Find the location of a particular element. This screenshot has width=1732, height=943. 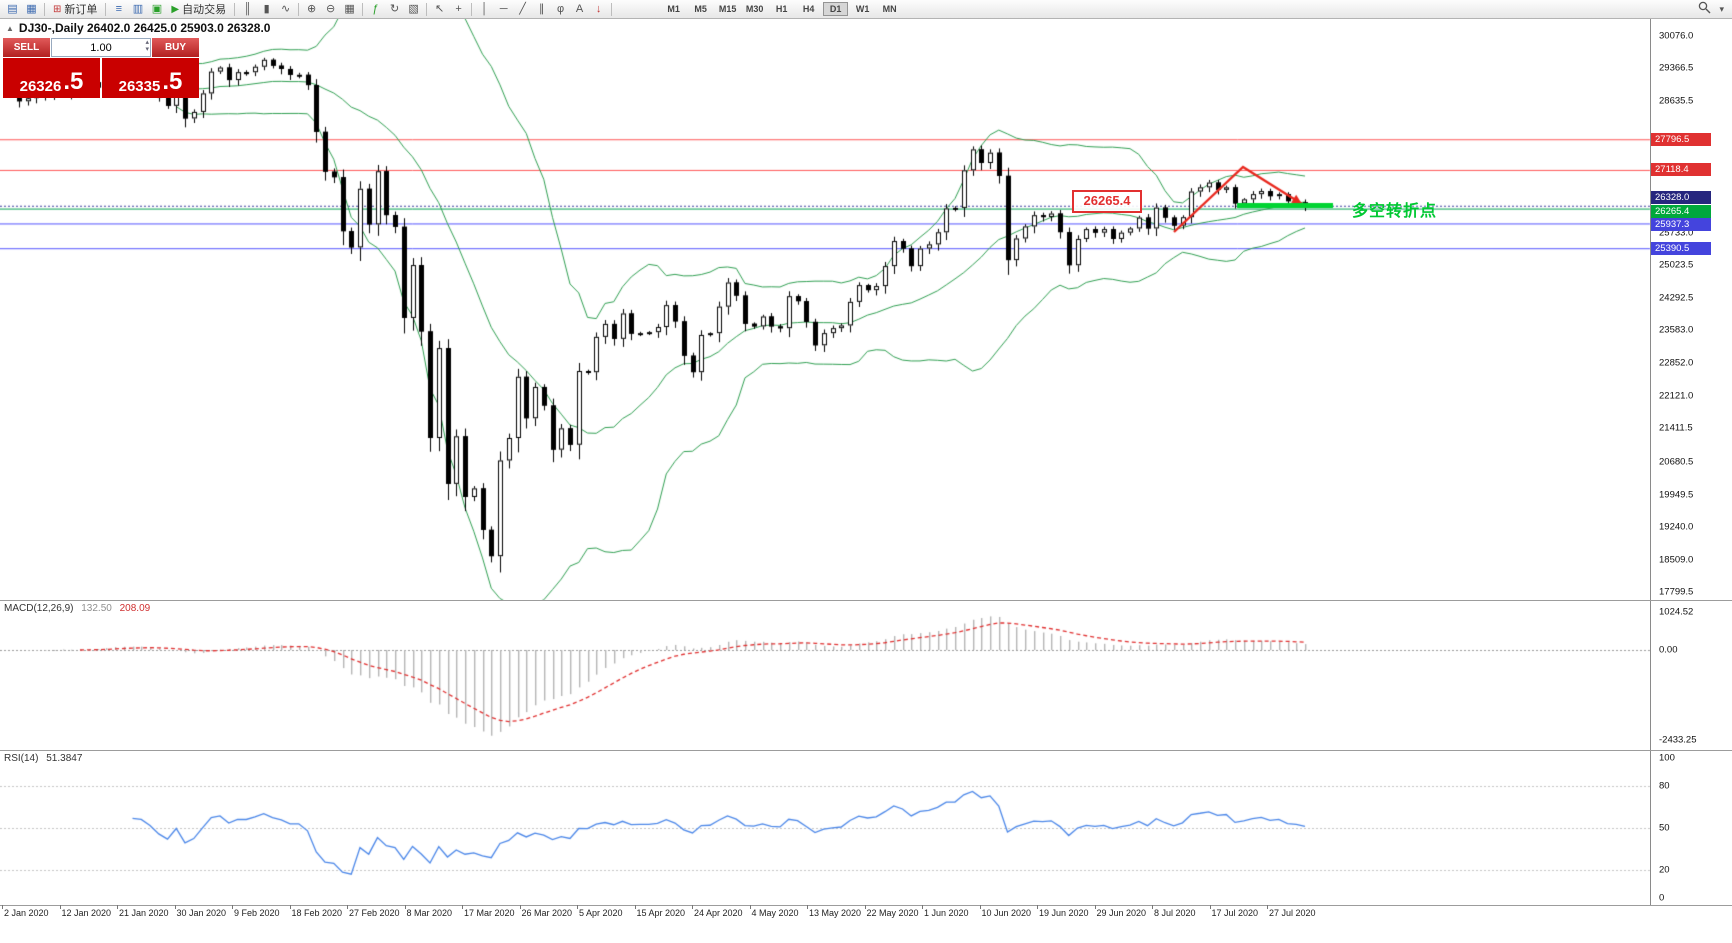

buy-price-button: 26335 .5 is located at coordinates (150, 78).